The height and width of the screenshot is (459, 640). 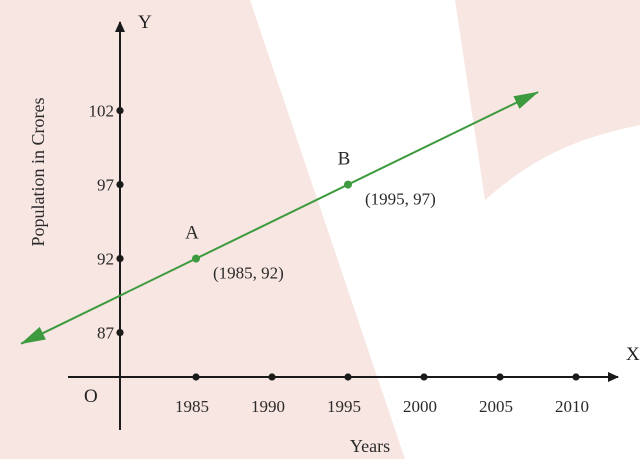 What do you see at coordinates (344, 406) in the screenshot?
I see `x-tick-label: 1995` at bounding box center [344, 406].